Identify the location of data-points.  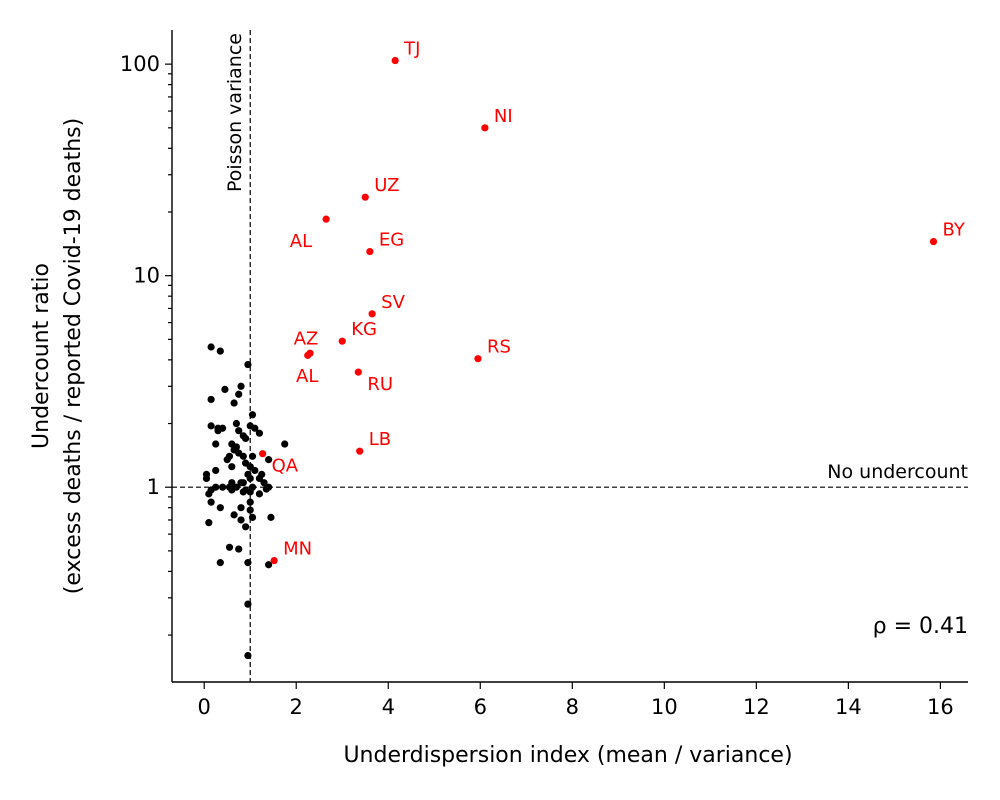
(245, 501).